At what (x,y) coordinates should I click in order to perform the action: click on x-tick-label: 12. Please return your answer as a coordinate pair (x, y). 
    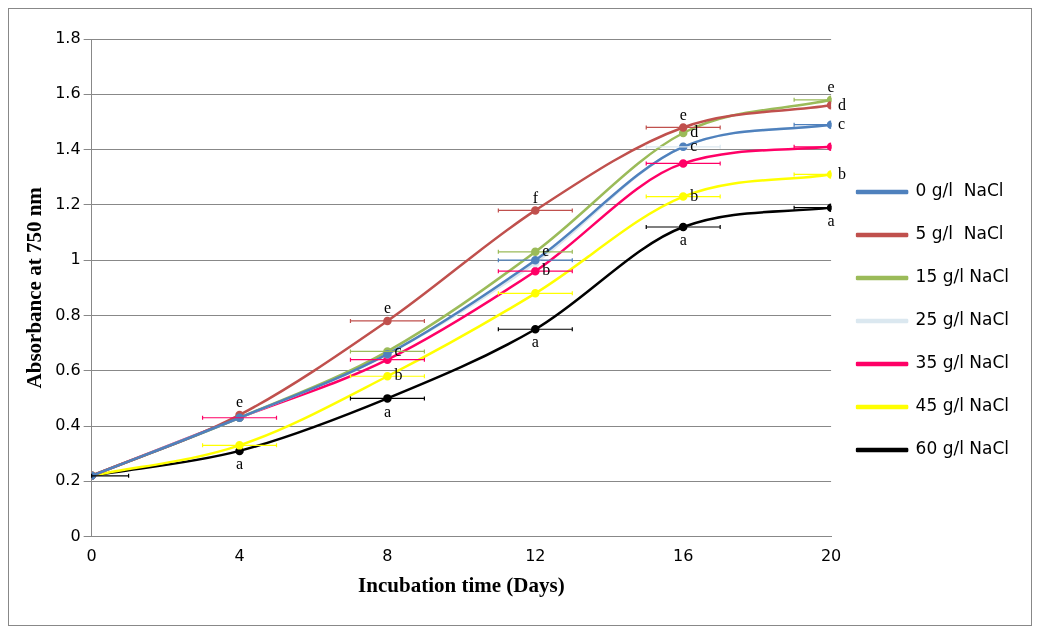
    Looking at the image, I should click on (535, 556).